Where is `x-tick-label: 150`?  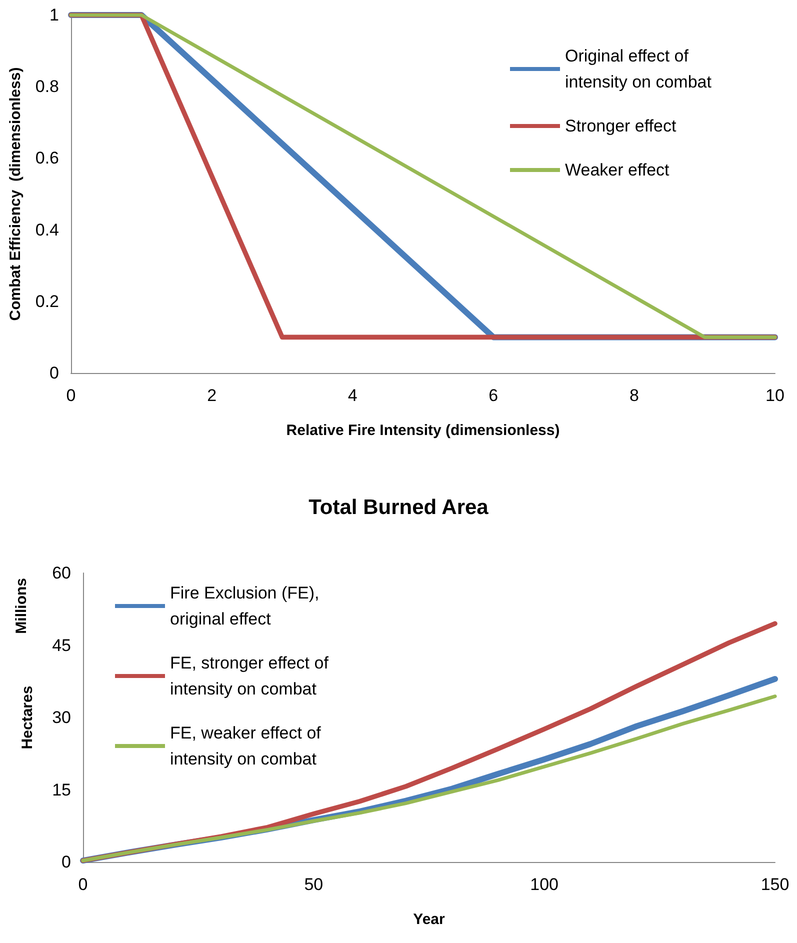
x-tick-label: 150 is located at coordinates (775, 884).